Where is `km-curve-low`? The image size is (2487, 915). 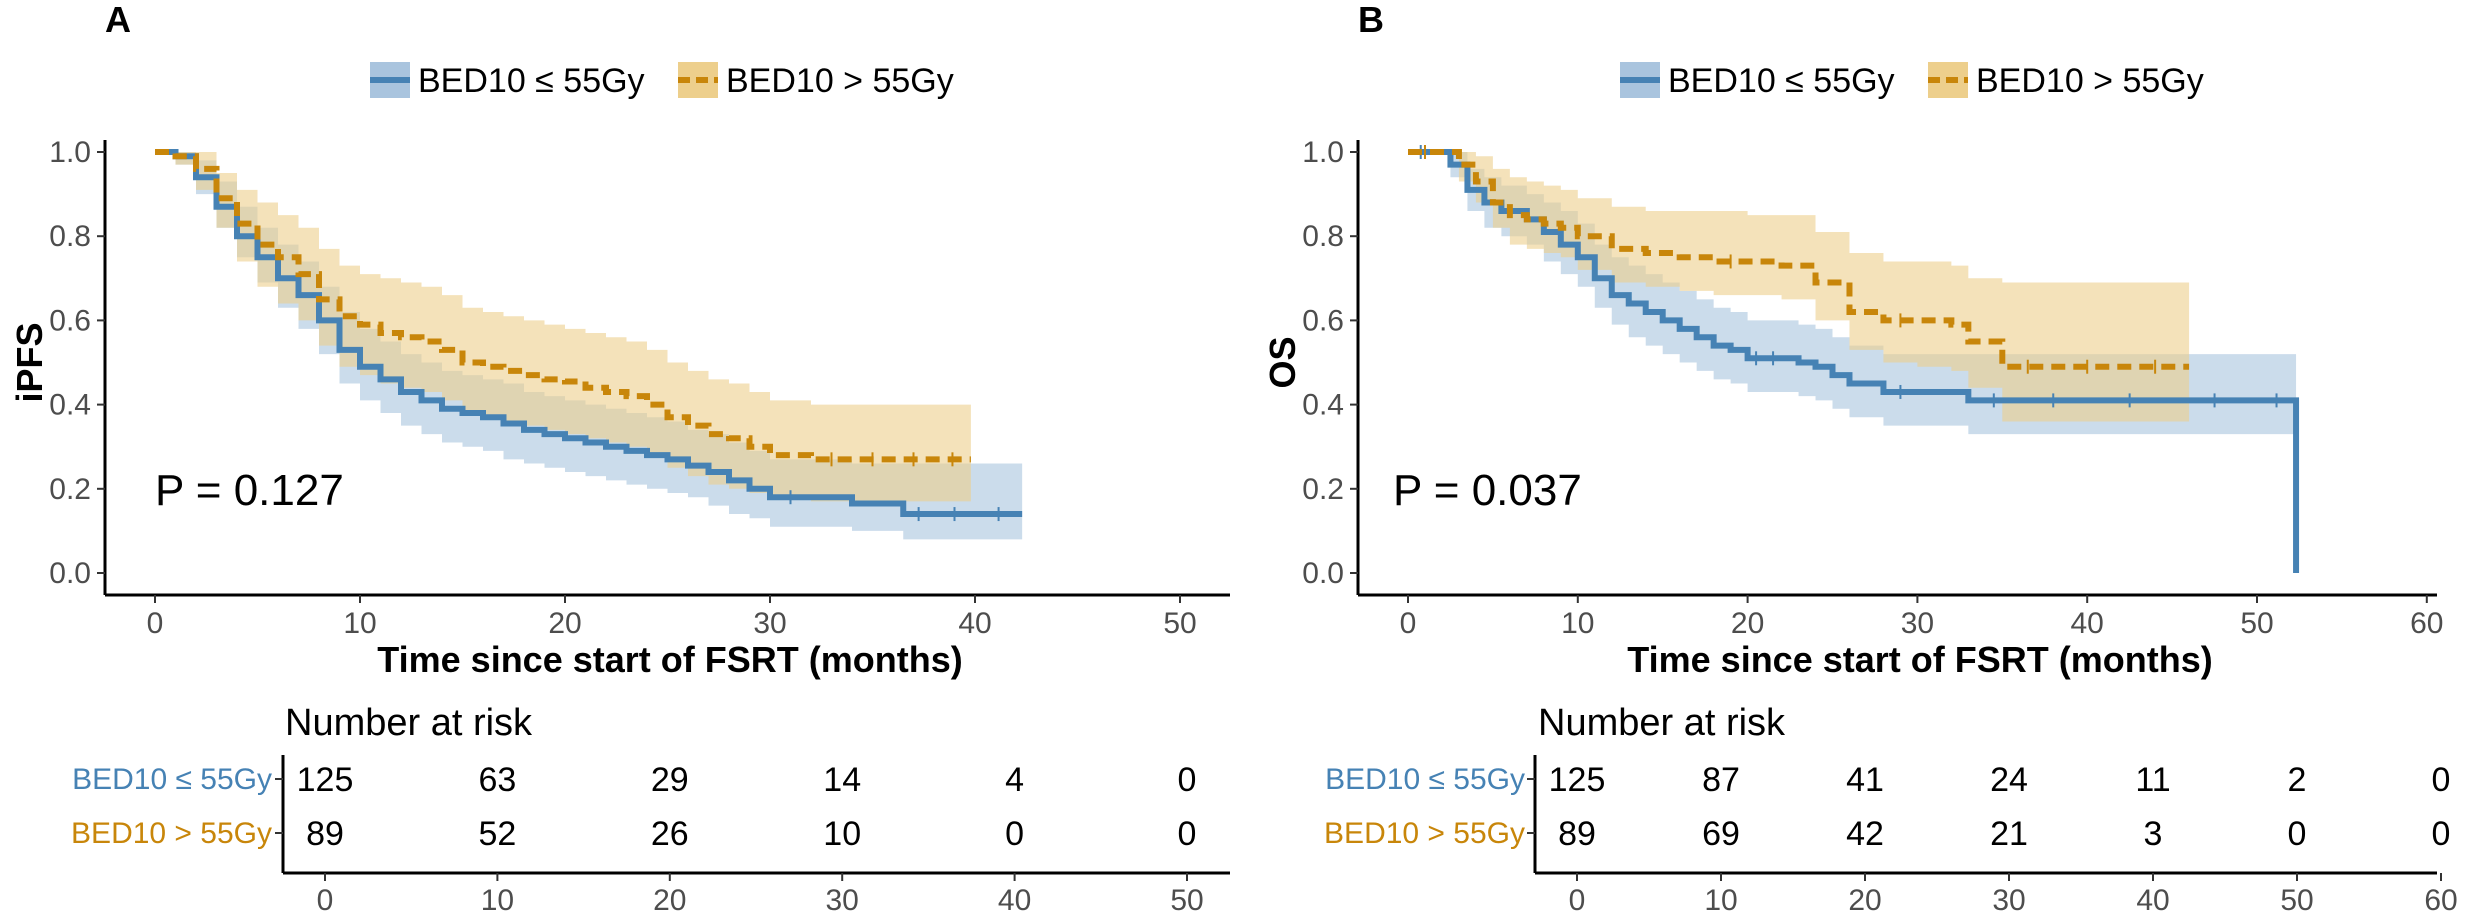 km-curve-low is located at coordinates (589, 333).